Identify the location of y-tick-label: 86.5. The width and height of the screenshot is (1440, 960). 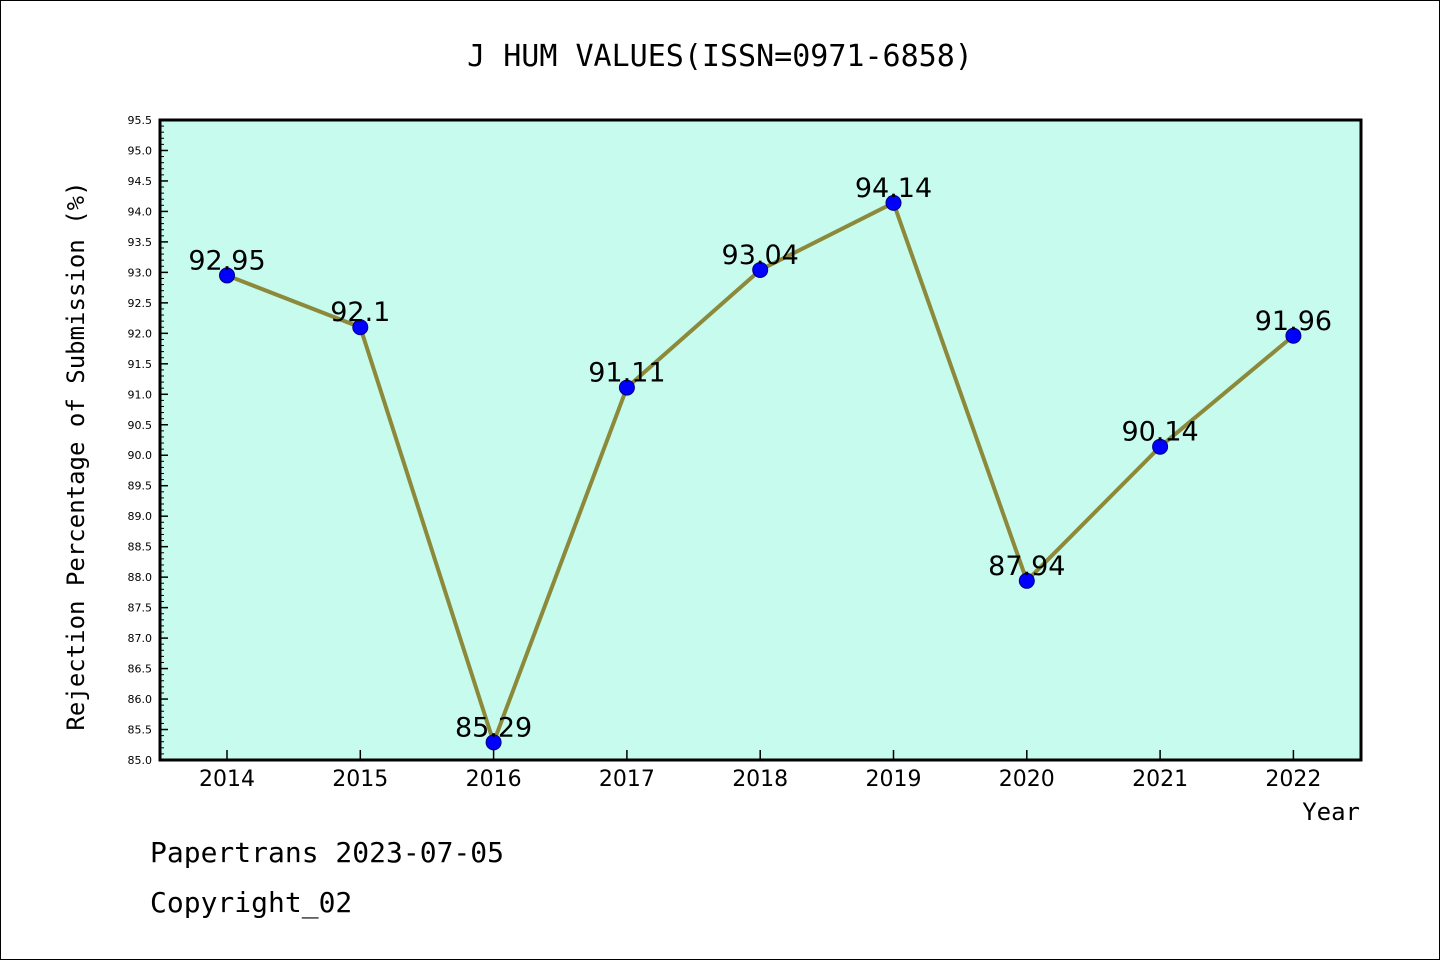
(140, 669).